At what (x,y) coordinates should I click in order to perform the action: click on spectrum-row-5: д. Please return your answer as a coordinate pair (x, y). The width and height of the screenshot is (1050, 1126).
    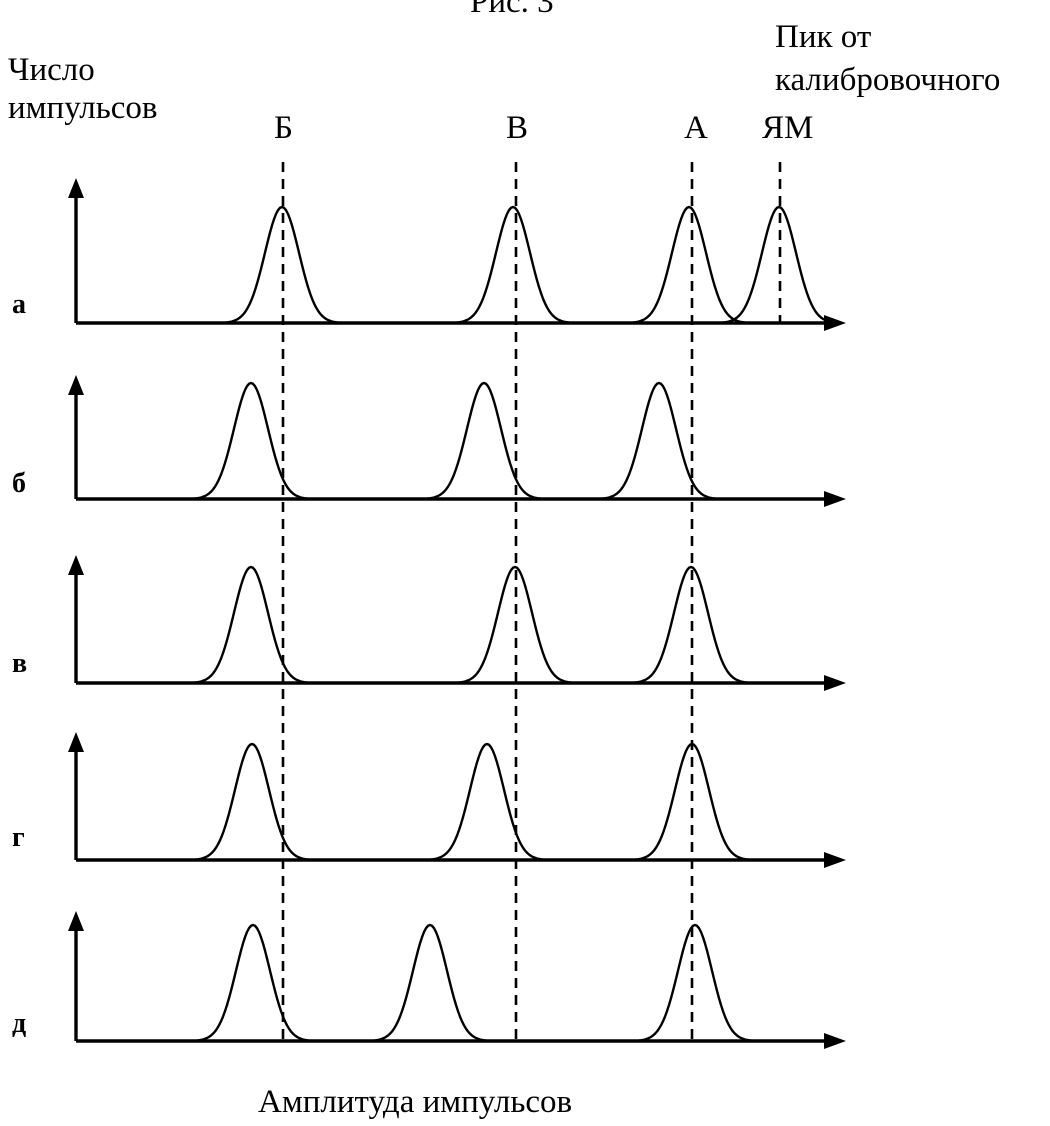
    Looking at the image, I should click on (429, 980).